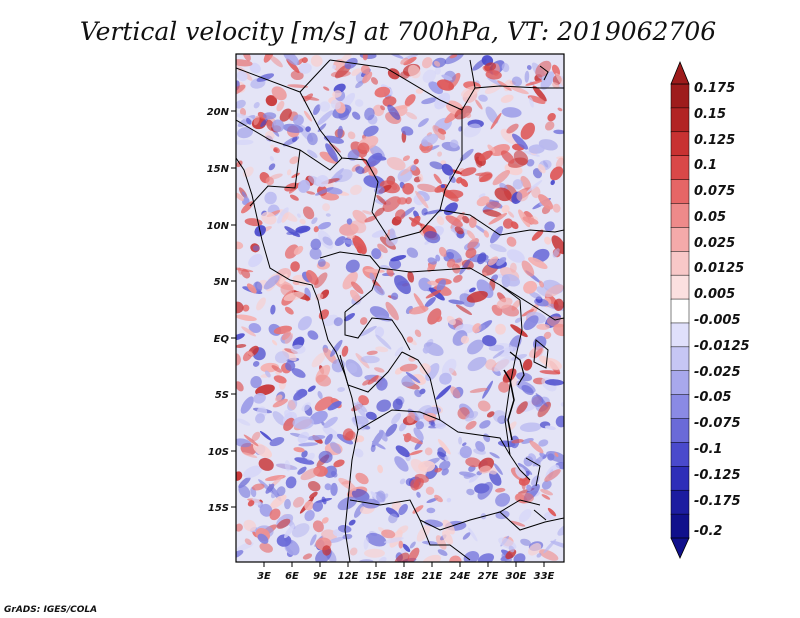  What do you see at coordinates (218, 169) in the screenshot?
I see `lat-label: 15N` at bounding box center [218, 169].